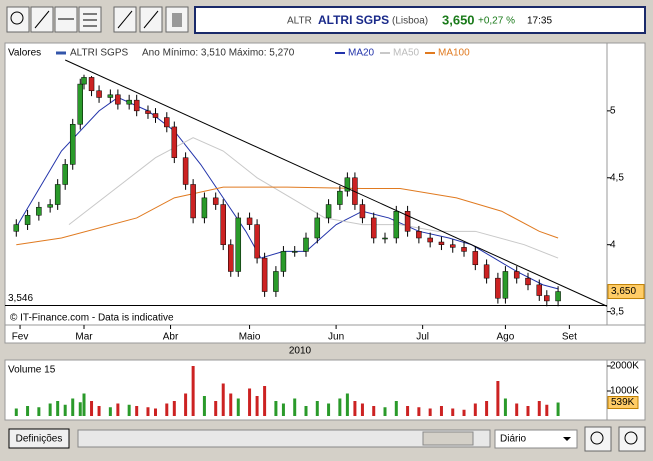 The image size is (653, 461). I want to click on market: (Lisboa), so click(410, 21).